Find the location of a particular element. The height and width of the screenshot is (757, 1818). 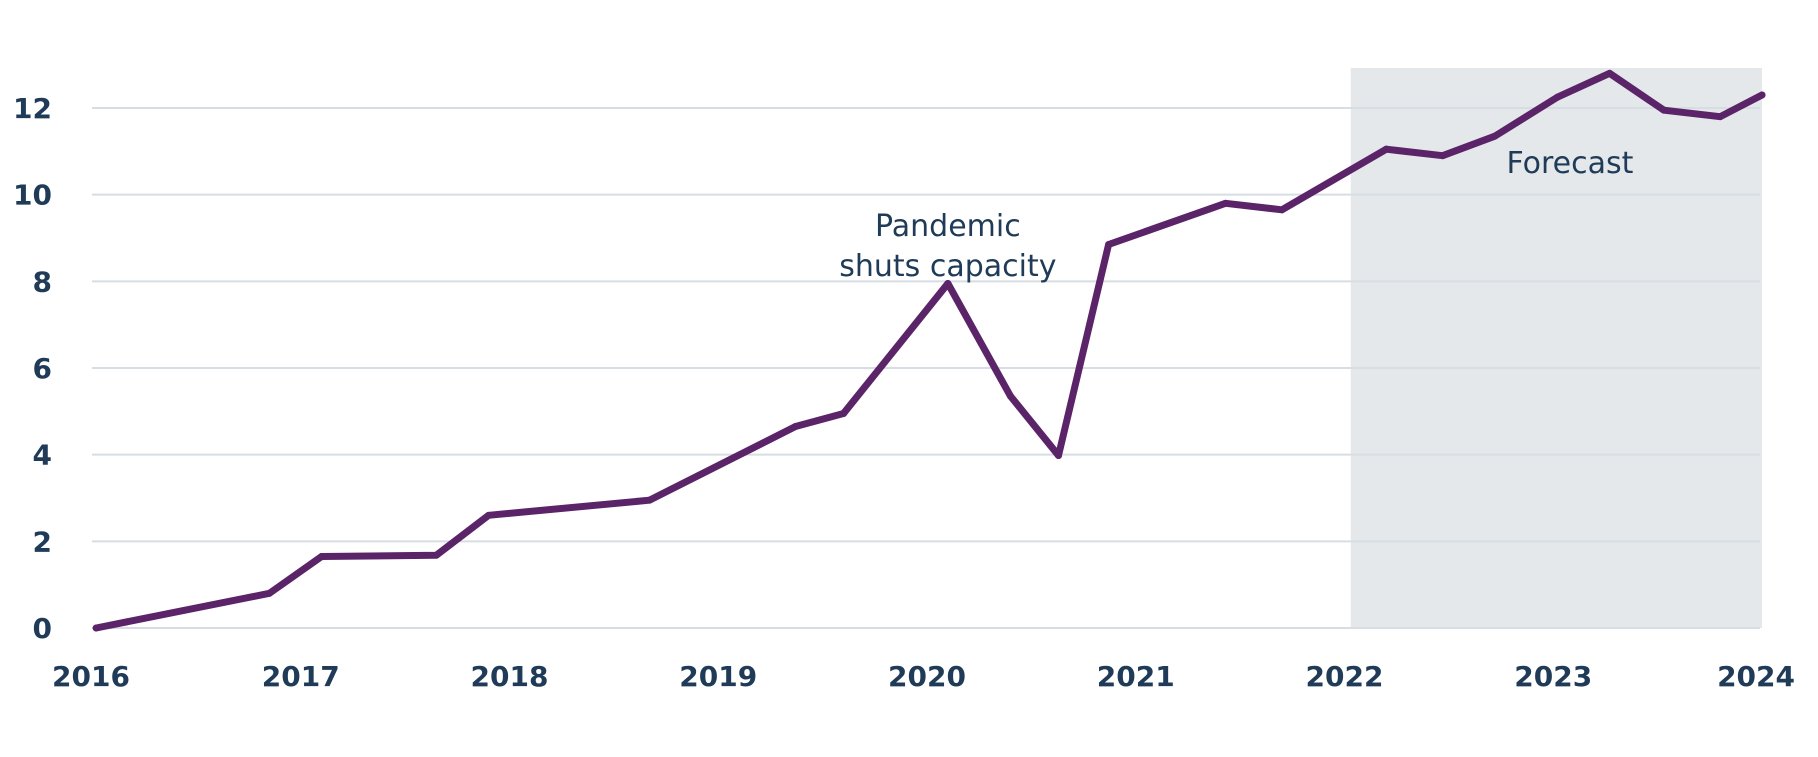

x-tick-label: 2019 is located at coordinates (718, 676).